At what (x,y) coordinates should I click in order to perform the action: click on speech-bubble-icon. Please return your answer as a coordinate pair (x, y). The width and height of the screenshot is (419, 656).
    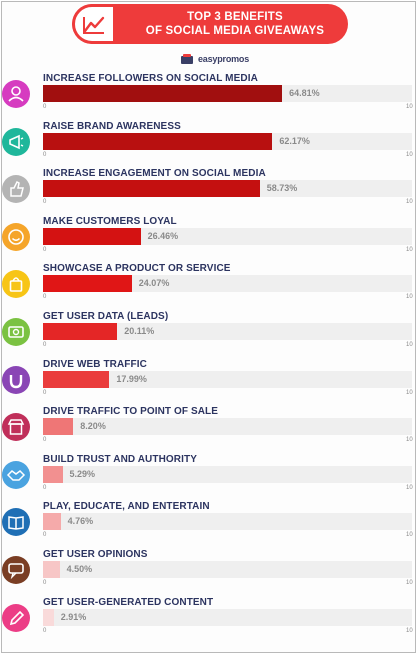
    Looking at the image, I should click on (16, 570).